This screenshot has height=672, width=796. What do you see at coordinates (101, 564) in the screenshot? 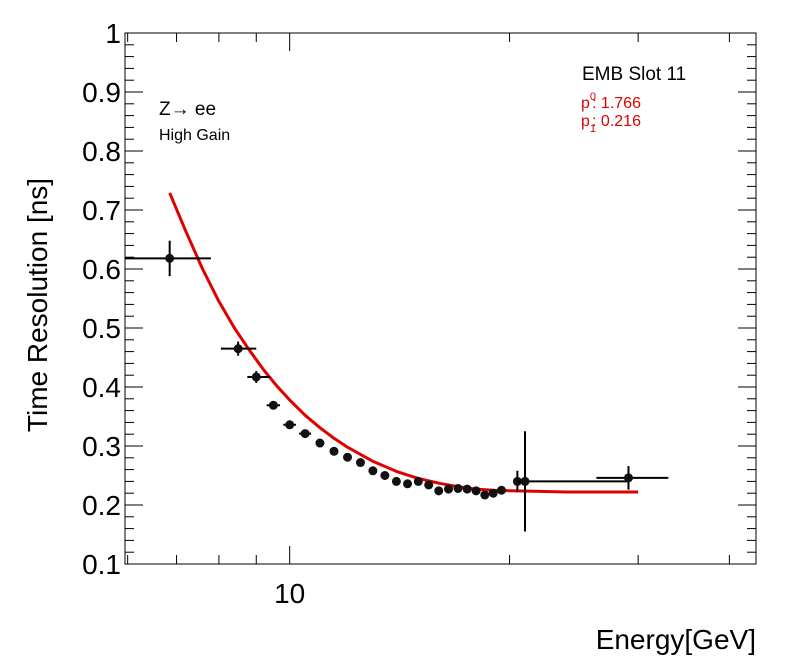
I see `y-tick-label: 0.1` at bounding box center [101, 564].